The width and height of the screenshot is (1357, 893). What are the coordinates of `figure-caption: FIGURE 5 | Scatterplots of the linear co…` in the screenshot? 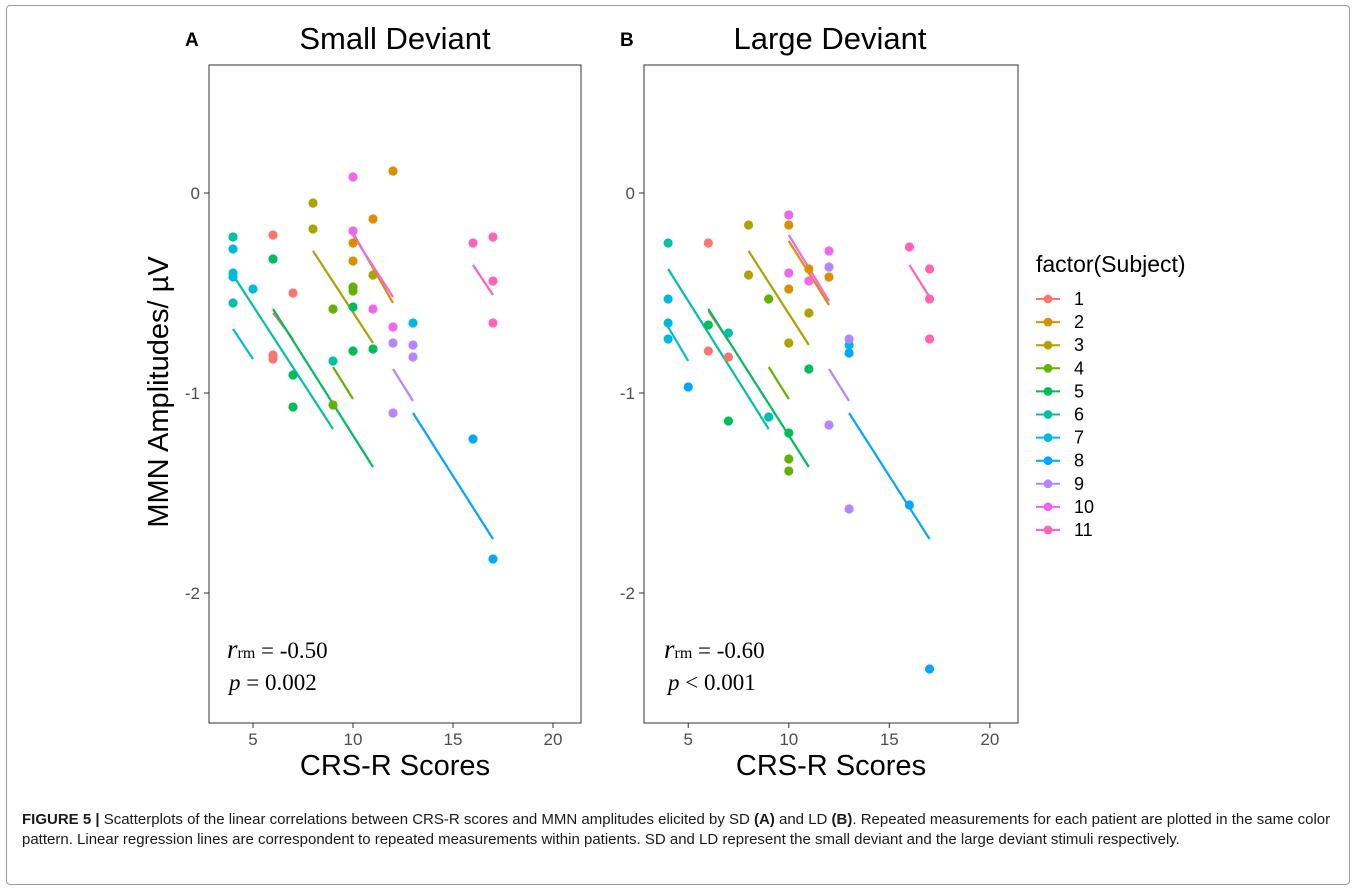 It's located at (677, 830).